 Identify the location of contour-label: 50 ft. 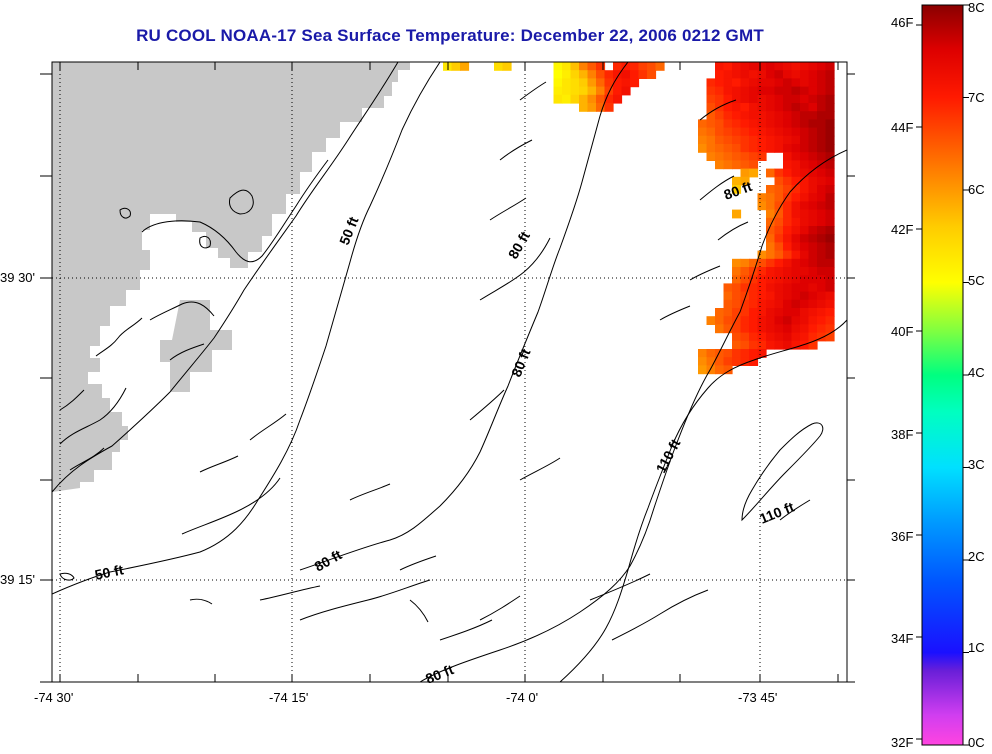
(109, 572).